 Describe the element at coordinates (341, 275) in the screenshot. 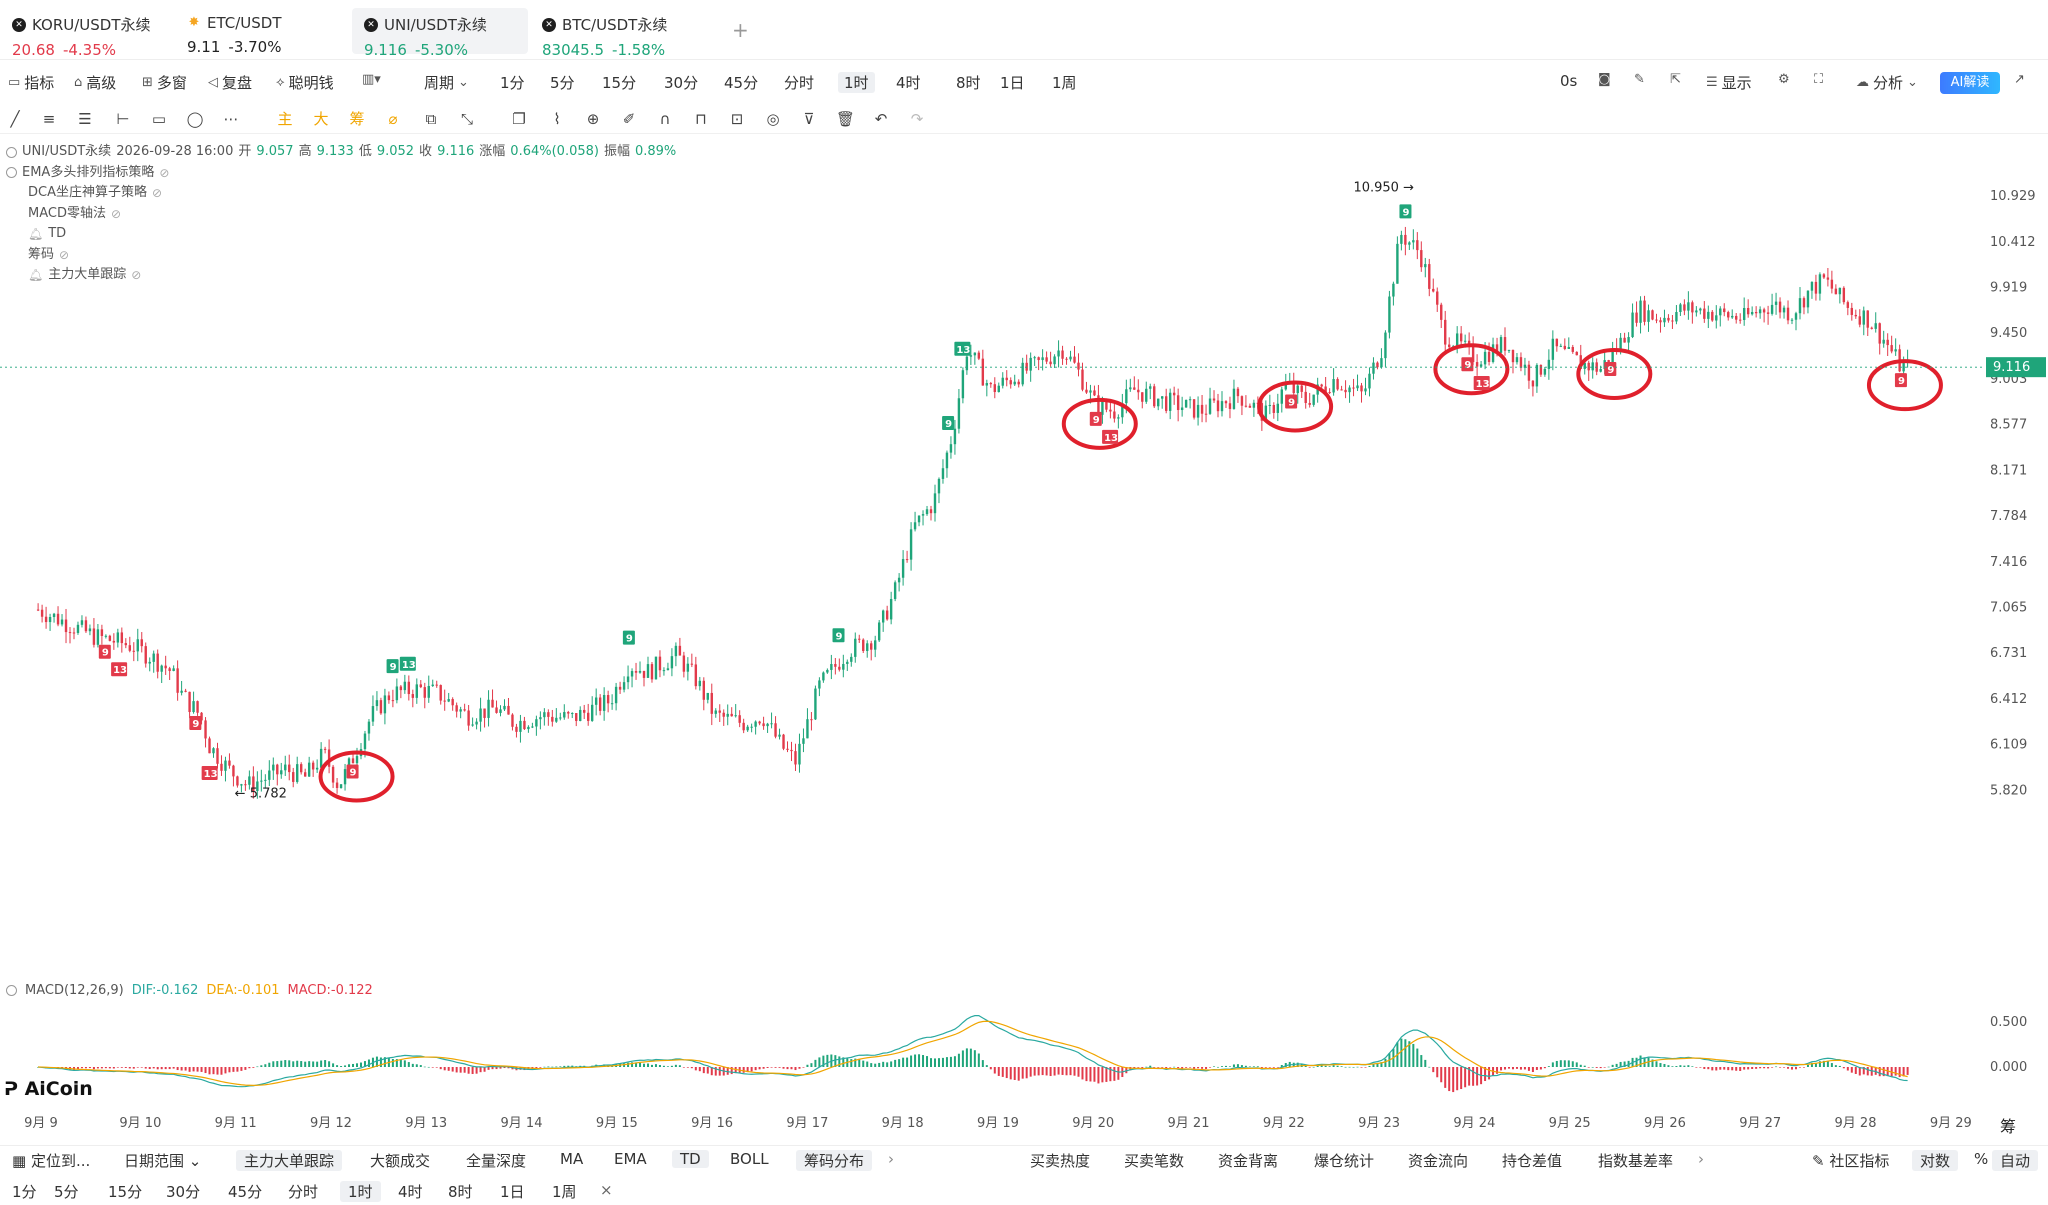

I see `strategy-main-order: 🔔︎ 主力大单跟踪 ⊘` at that location.